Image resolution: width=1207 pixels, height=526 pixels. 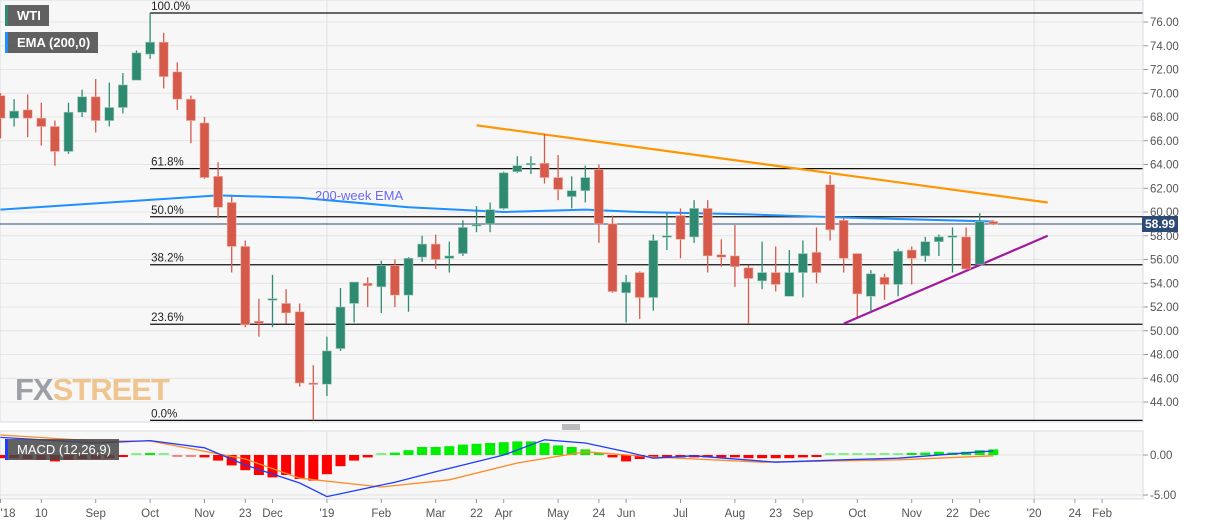 I want to click on x-tick-label: Apr, so click(x=504, y=514).